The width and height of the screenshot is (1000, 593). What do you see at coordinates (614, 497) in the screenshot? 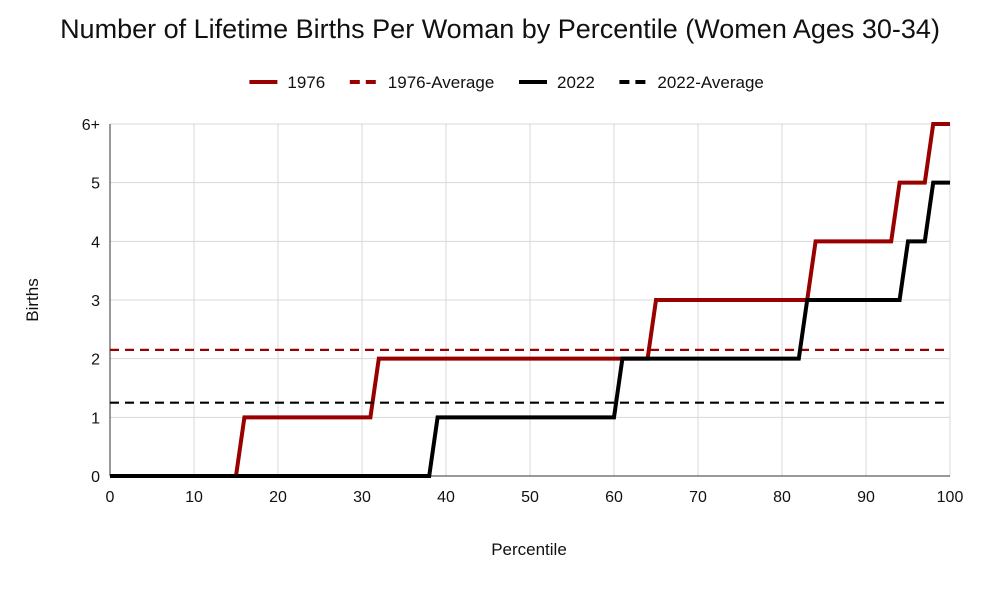
I see `x-tick-label: 60` at bounding box center [614, 497].